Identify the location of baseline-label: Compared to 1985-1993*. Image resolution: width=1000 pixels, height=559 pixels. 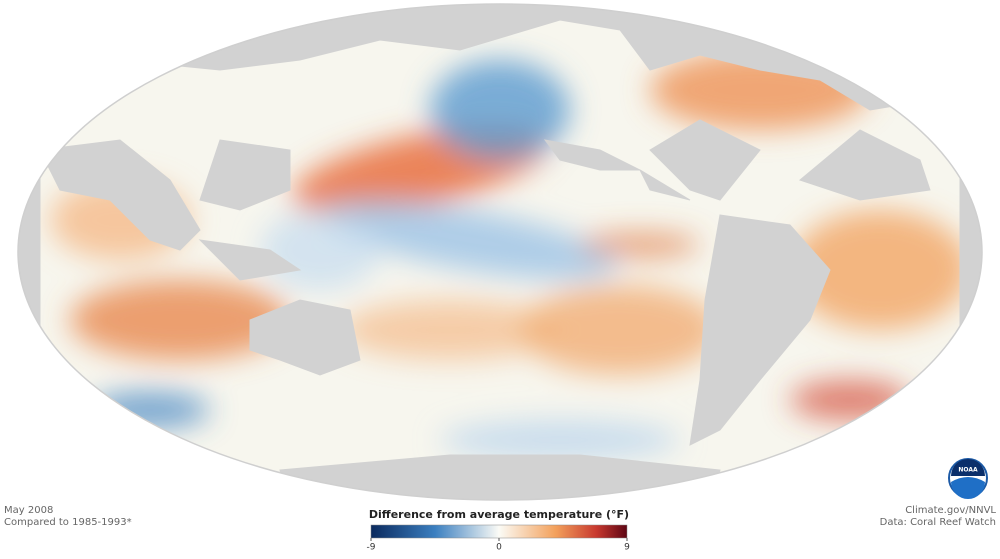
(68, 522).